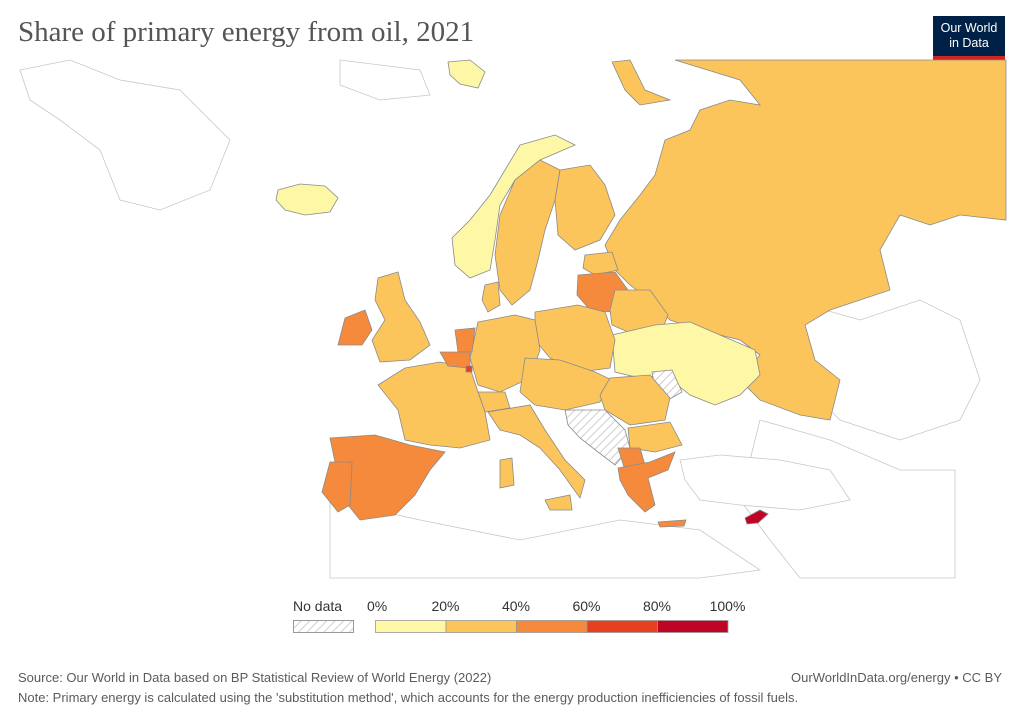 This screenshot has width=1024, height=728. I want to click on owid-logo: Our World in Data, so click(969, 38).